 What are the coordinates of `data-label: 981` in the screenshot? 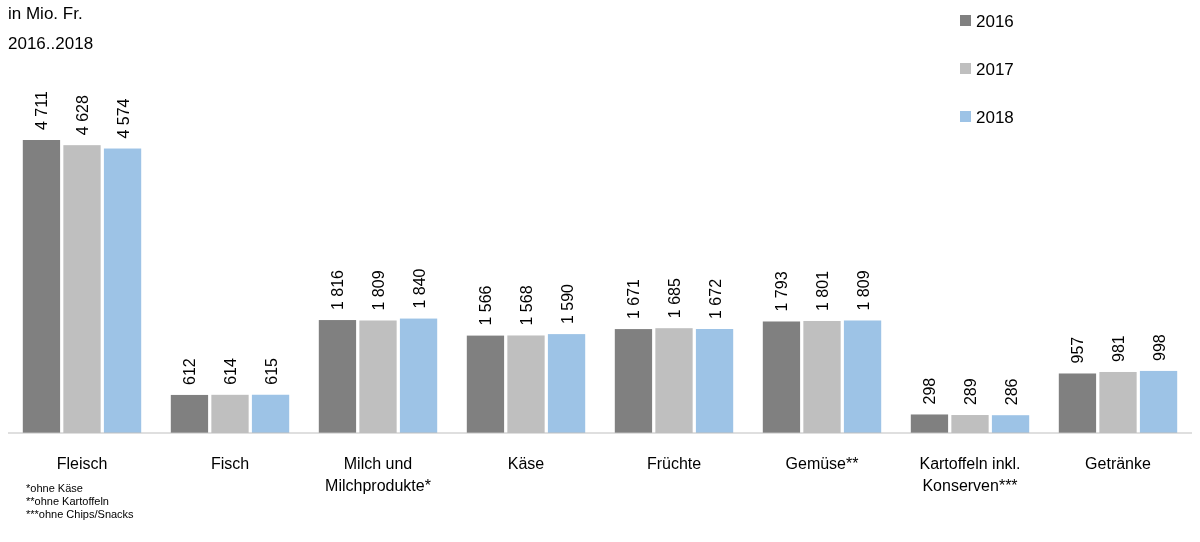 It's located at (1118, 348).